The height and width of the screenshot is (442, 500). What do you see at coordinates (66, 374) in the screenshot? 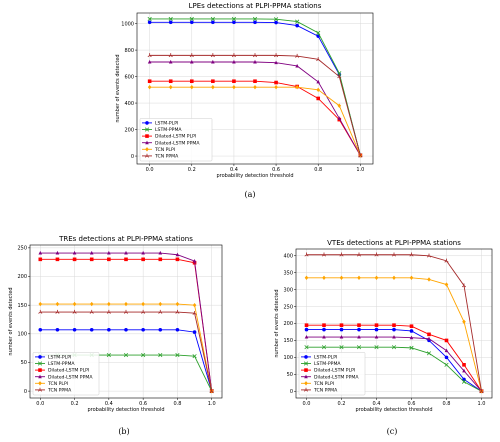
I see `legend-box` at bounding box center [66, 374].